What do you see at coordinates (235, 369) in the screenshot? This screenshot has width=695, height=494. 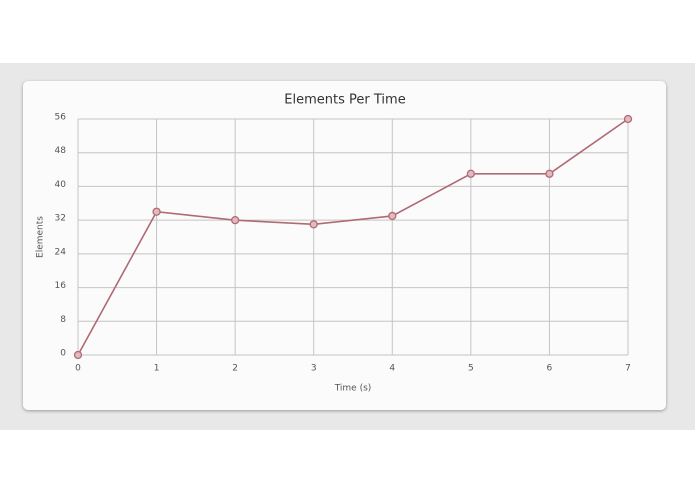 I see `x-tick-label: 2` at bounding box center [235, 369].